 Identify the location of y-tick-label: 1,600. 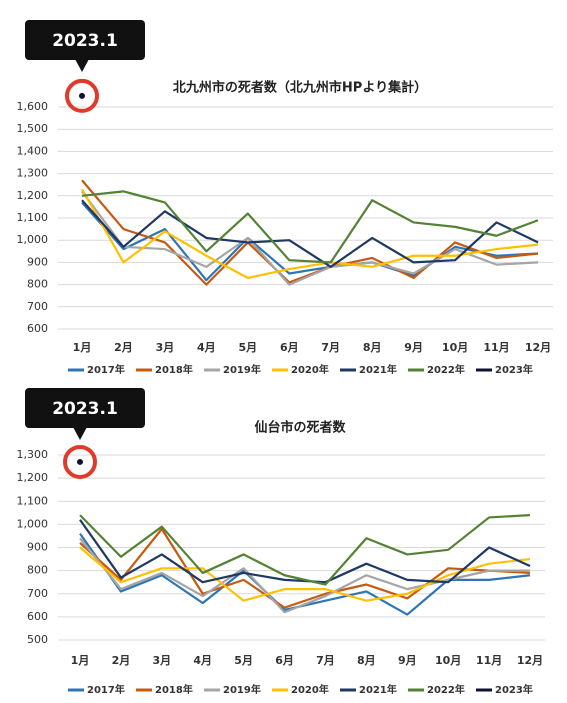
(33, 106).